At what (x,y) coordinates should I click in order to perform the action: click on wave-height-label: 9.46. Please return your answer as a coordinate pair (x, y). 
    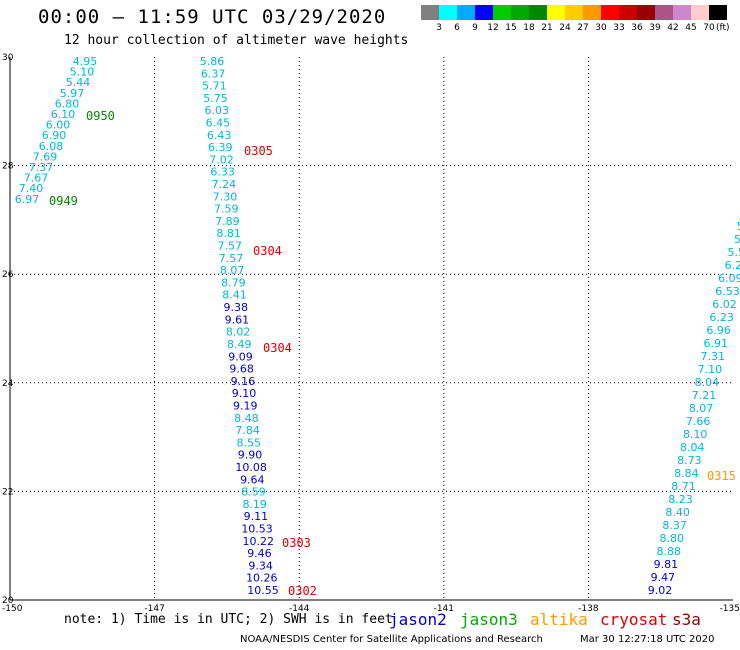
    Looking at the image, I should click on (259, 553).